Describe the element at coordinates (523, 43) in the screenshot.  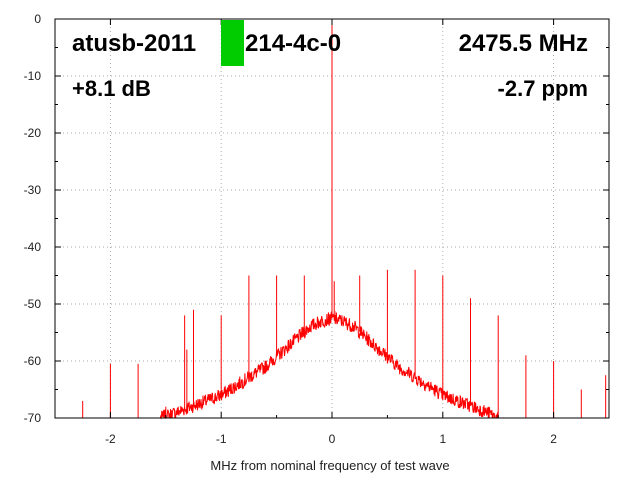
I see `frequency-label: 2475.5 MHz` at that location.